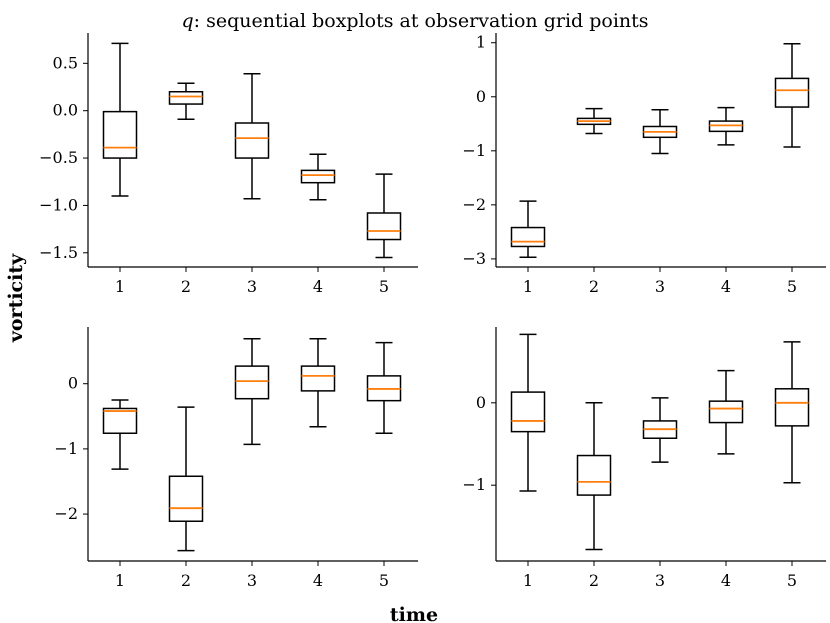 The width and height of the screenshot is (830, 623). I want to click on y-tick-label: −1.5, so click(58, 252).